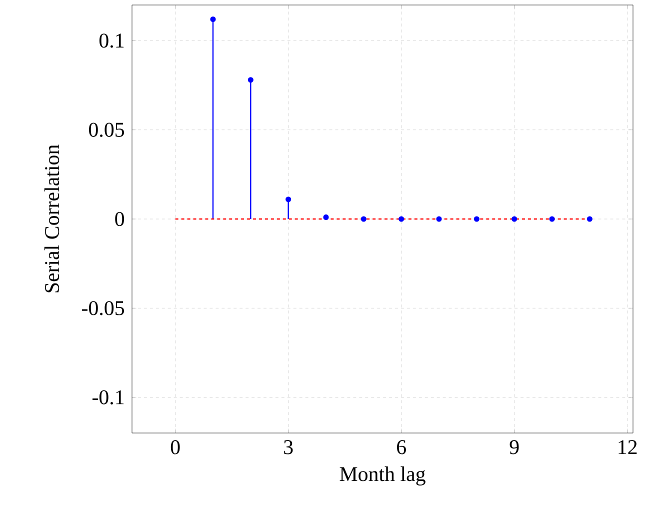 The image size is (646, 518). Describe the element at coordinates (627, 447) in the screenshot. I see `x-tick-label: 12` at that location.